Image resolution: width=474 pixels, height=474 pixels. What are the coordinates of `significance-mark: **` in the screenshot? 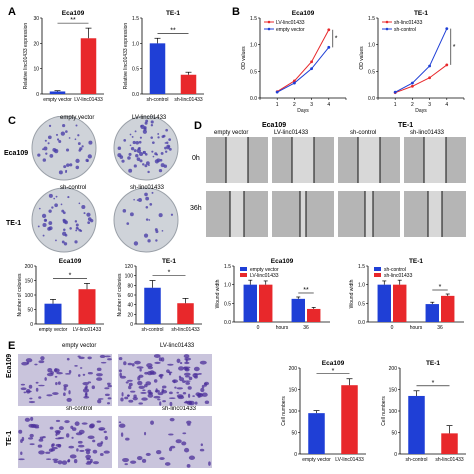 It's located at (173, 30).